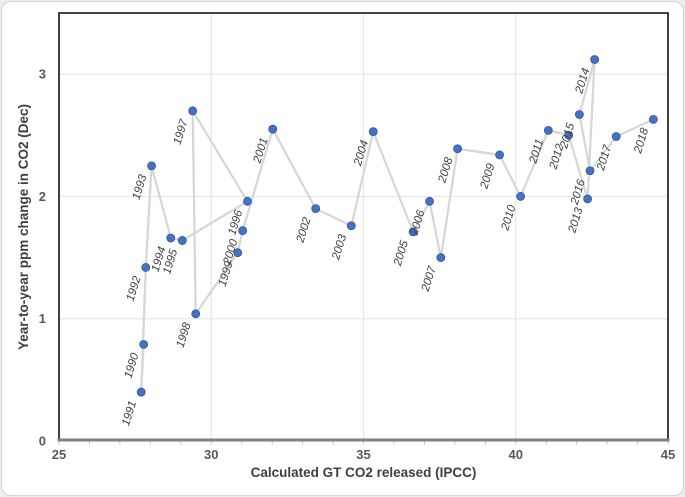 The height and width of the screenshot is (497, 685). Describe the element at coordinates (181, 132) in the screenshot. I see `point-label: 1997` at that location.